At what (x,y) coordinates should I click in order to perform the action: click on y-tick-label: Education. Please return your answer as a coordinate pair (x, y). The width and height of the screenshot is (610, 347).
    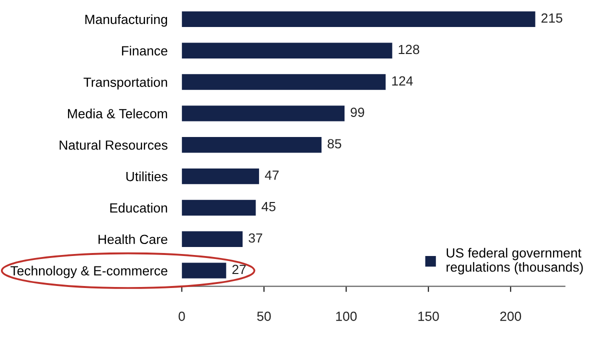
    Looking at the image, I should click on (139, 207).